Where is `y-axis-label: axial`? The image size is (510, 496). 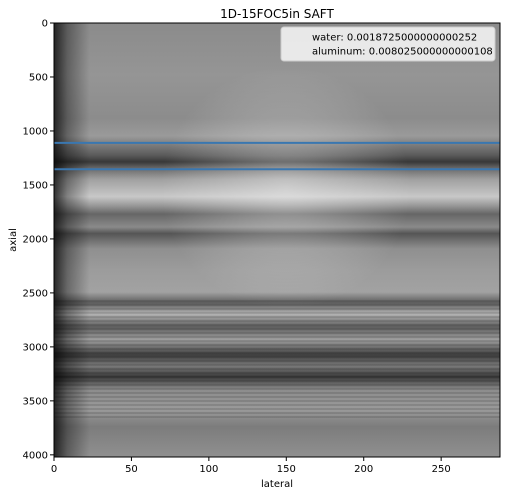
y-axis-label: axial is located at coordinates (13, 240).